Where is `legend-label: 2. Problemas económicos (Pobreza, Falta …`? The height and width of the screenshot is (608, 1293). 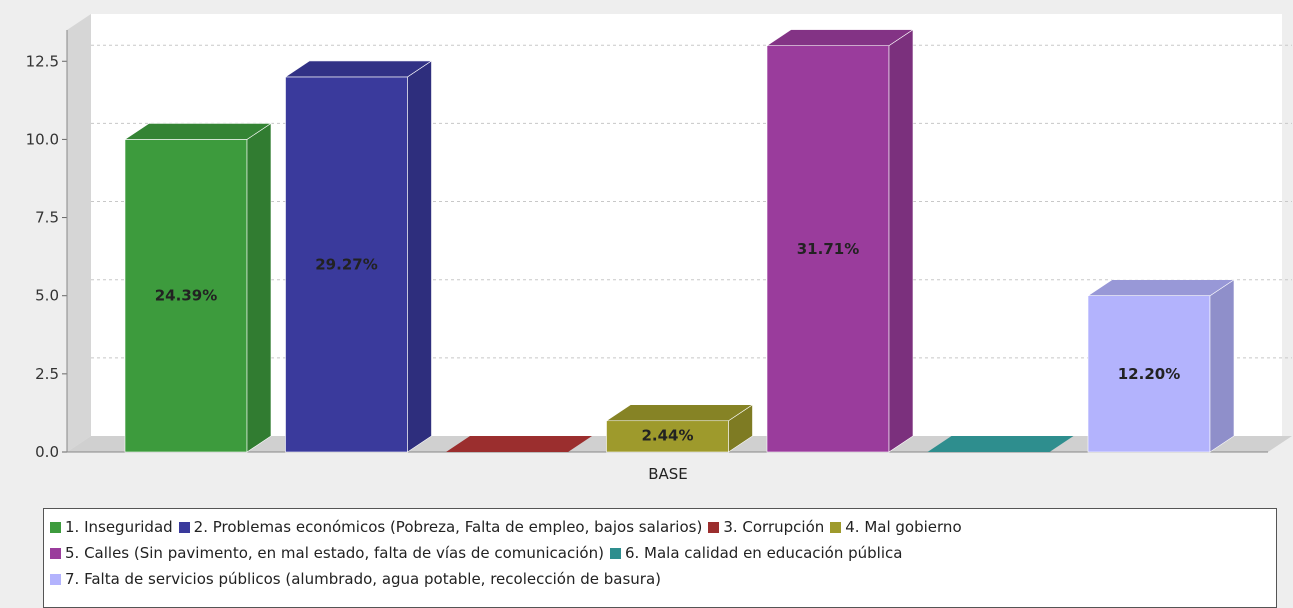 legend-label: 2. Problemas económicos (Pobreza, Falta … is located at coordinates (448, 527).